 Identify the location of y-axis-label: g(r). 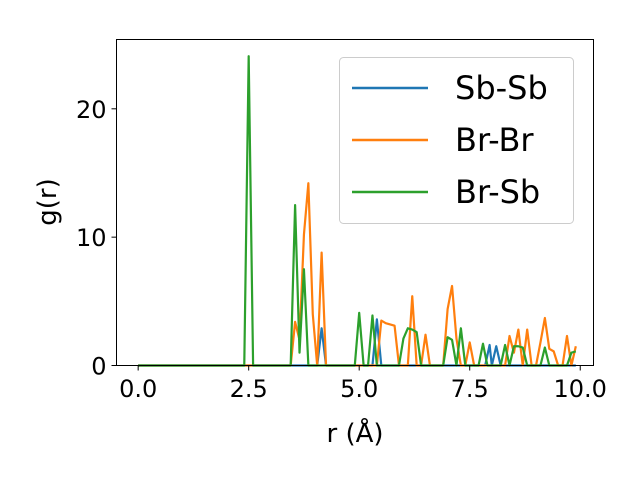
(48, 201).